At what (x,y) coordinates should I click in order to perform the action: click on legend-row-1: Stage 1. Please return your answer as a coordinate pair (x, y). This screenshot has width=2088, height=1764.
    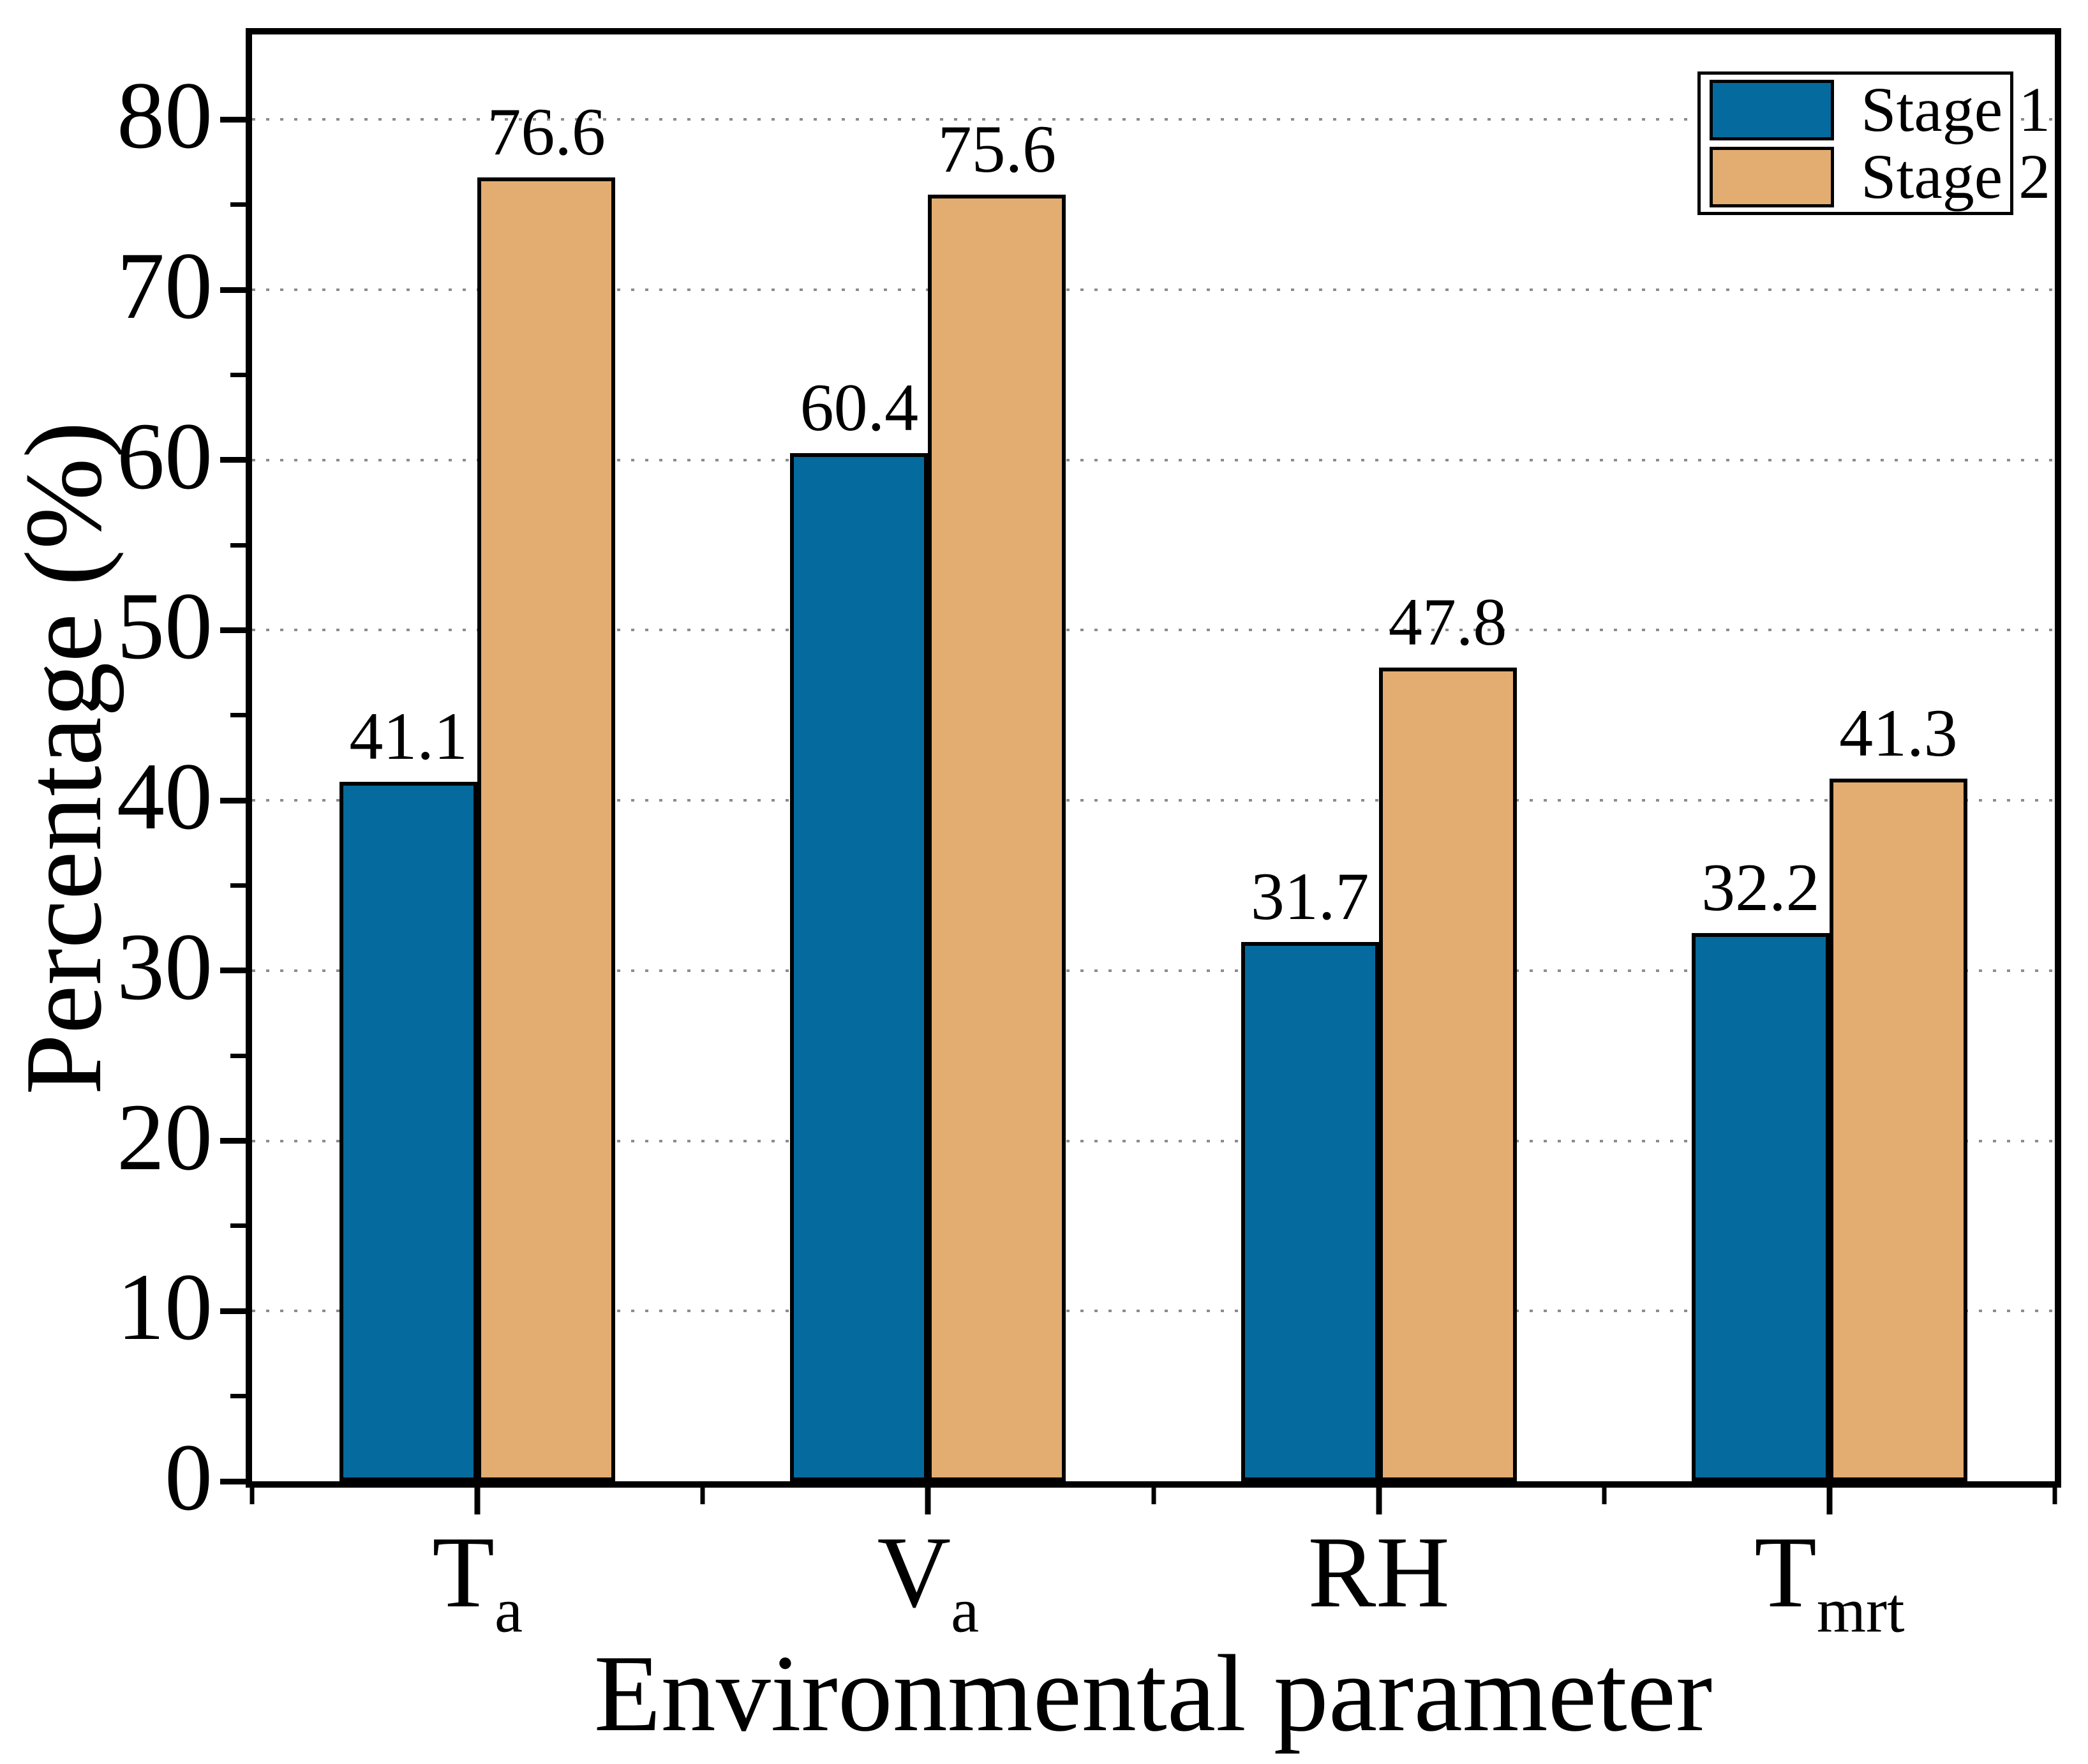
    Looking at the image, I should click on (1880, 110).